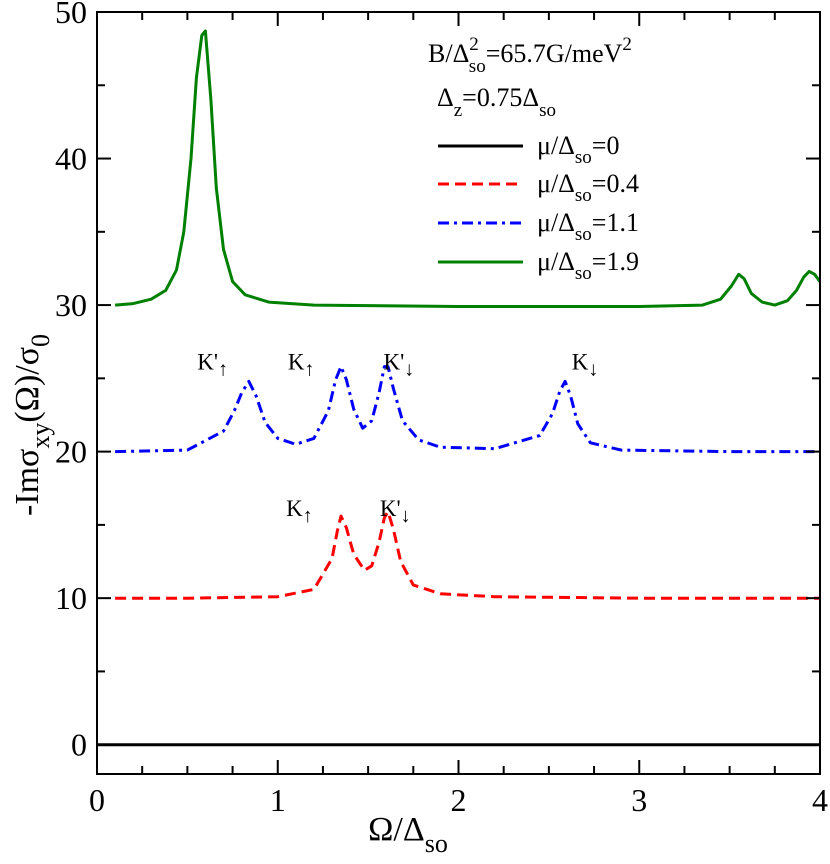 Image resolution: width=830 pixels, height=864 pixels. Describe the element at coordinates (278, 800) in the screenshot. I see `x-tick-label: 1` at that location.